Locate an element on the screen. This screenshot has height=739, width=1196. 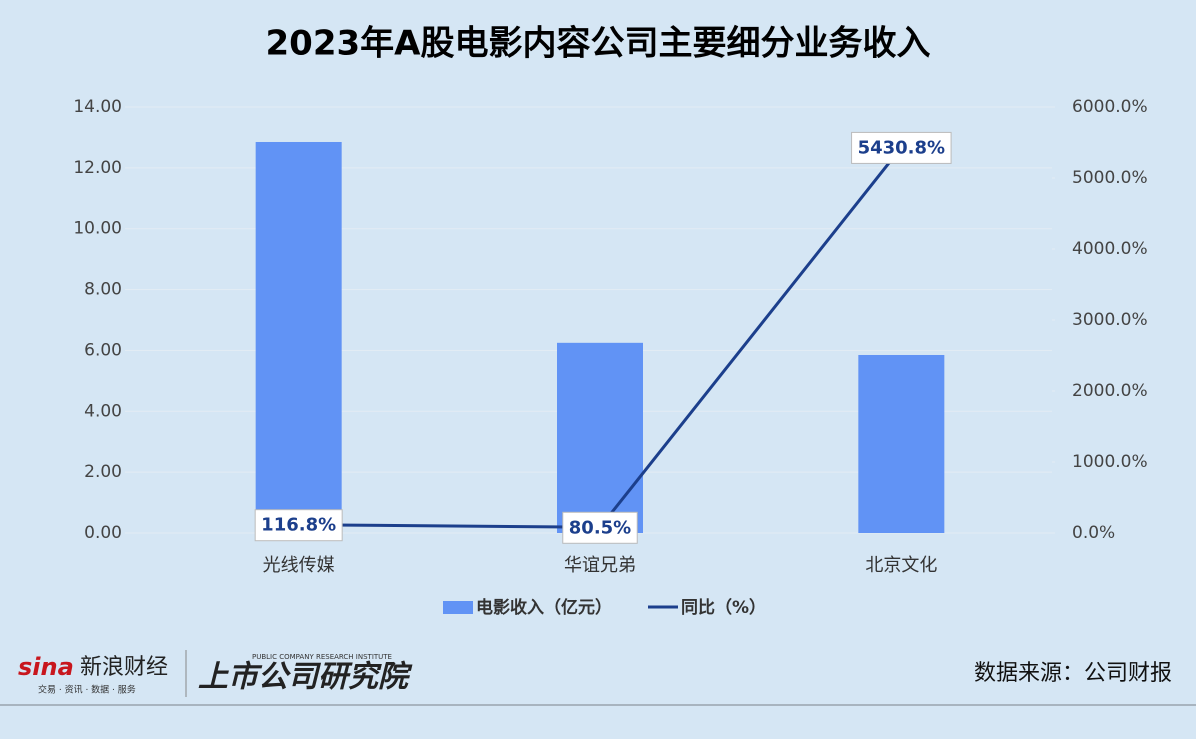
y-tick-label: 0.00 is located at coordinates (103, 533).